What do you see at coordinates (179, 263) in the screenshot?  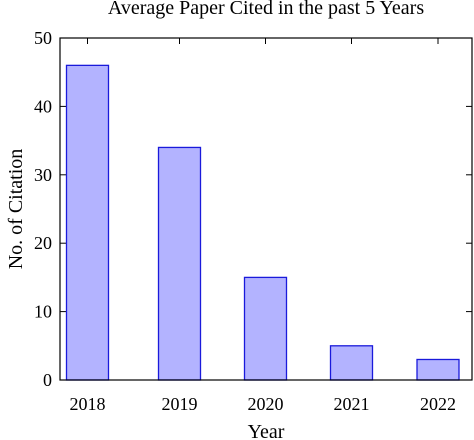 I see `bar-2019` at bounding box center [179, 263].